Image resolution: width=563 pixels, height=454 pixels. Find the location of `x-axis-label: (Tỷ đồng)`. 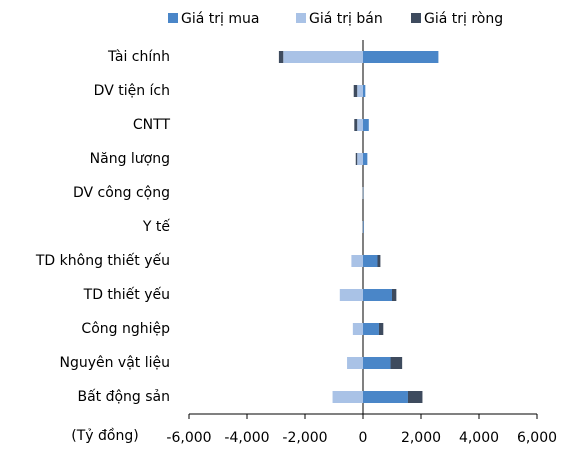

x-axis-label: (Tỷ đồng) is located at coordinates (104, 435).